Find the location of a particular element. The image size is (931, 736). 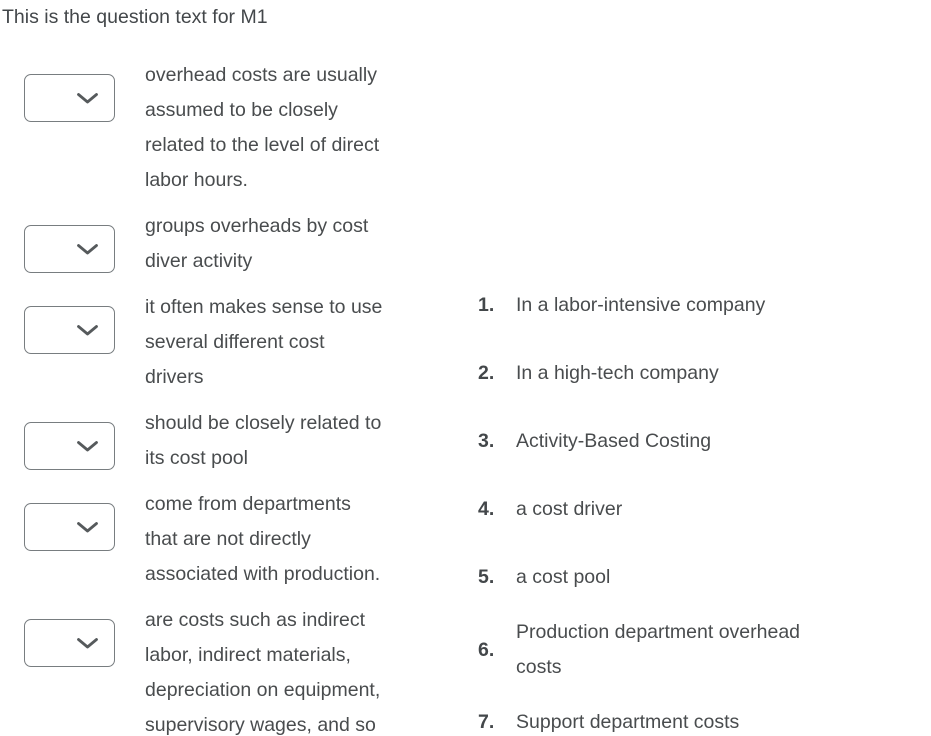

option-item-1: 1. In a labor-intensive company is located at coordinates (704, 305).